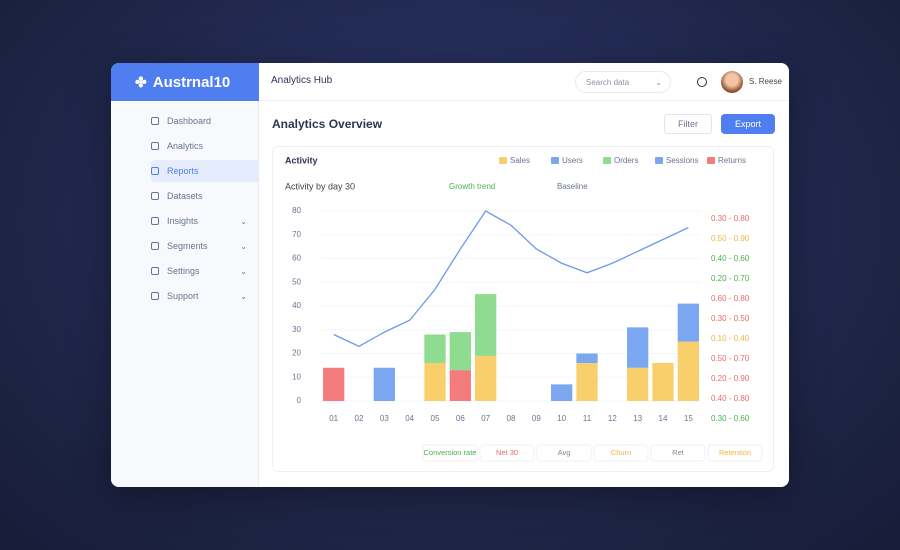 The image size is (900, 550). I want to click on x-tick-label: 06, so click(460, 418).